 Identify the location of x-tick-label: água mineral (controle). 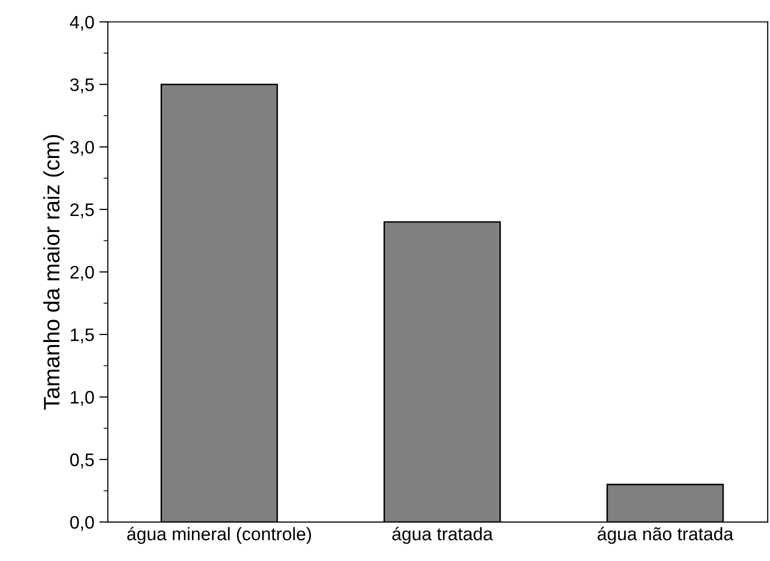
(219, 535).